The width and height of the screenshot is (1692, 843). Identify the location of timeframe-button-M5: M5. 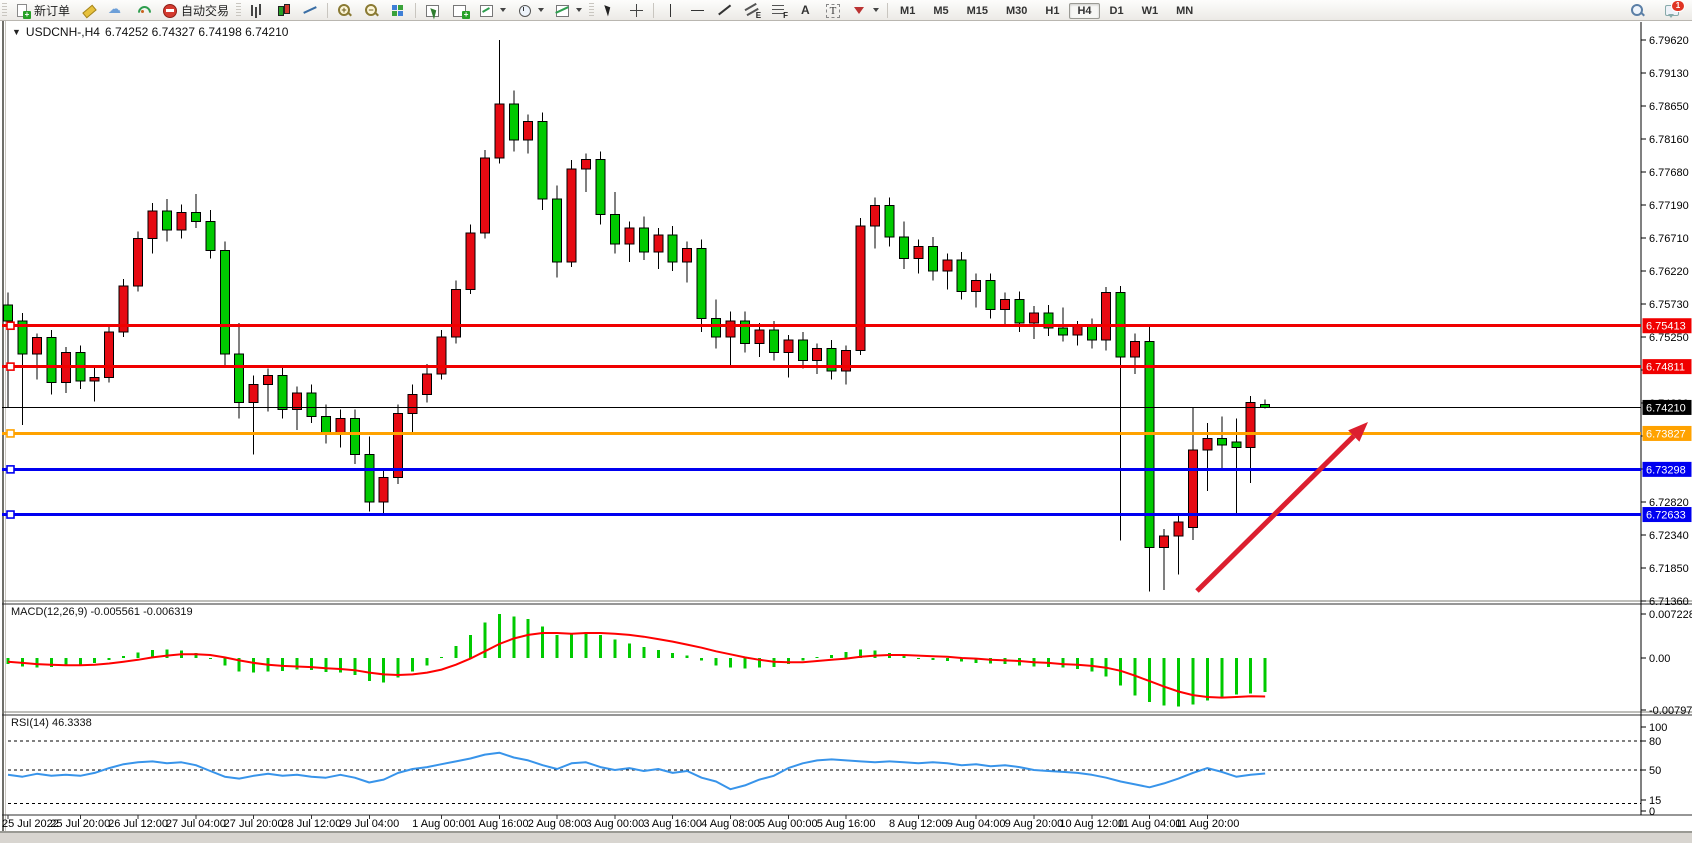
(940, 11).